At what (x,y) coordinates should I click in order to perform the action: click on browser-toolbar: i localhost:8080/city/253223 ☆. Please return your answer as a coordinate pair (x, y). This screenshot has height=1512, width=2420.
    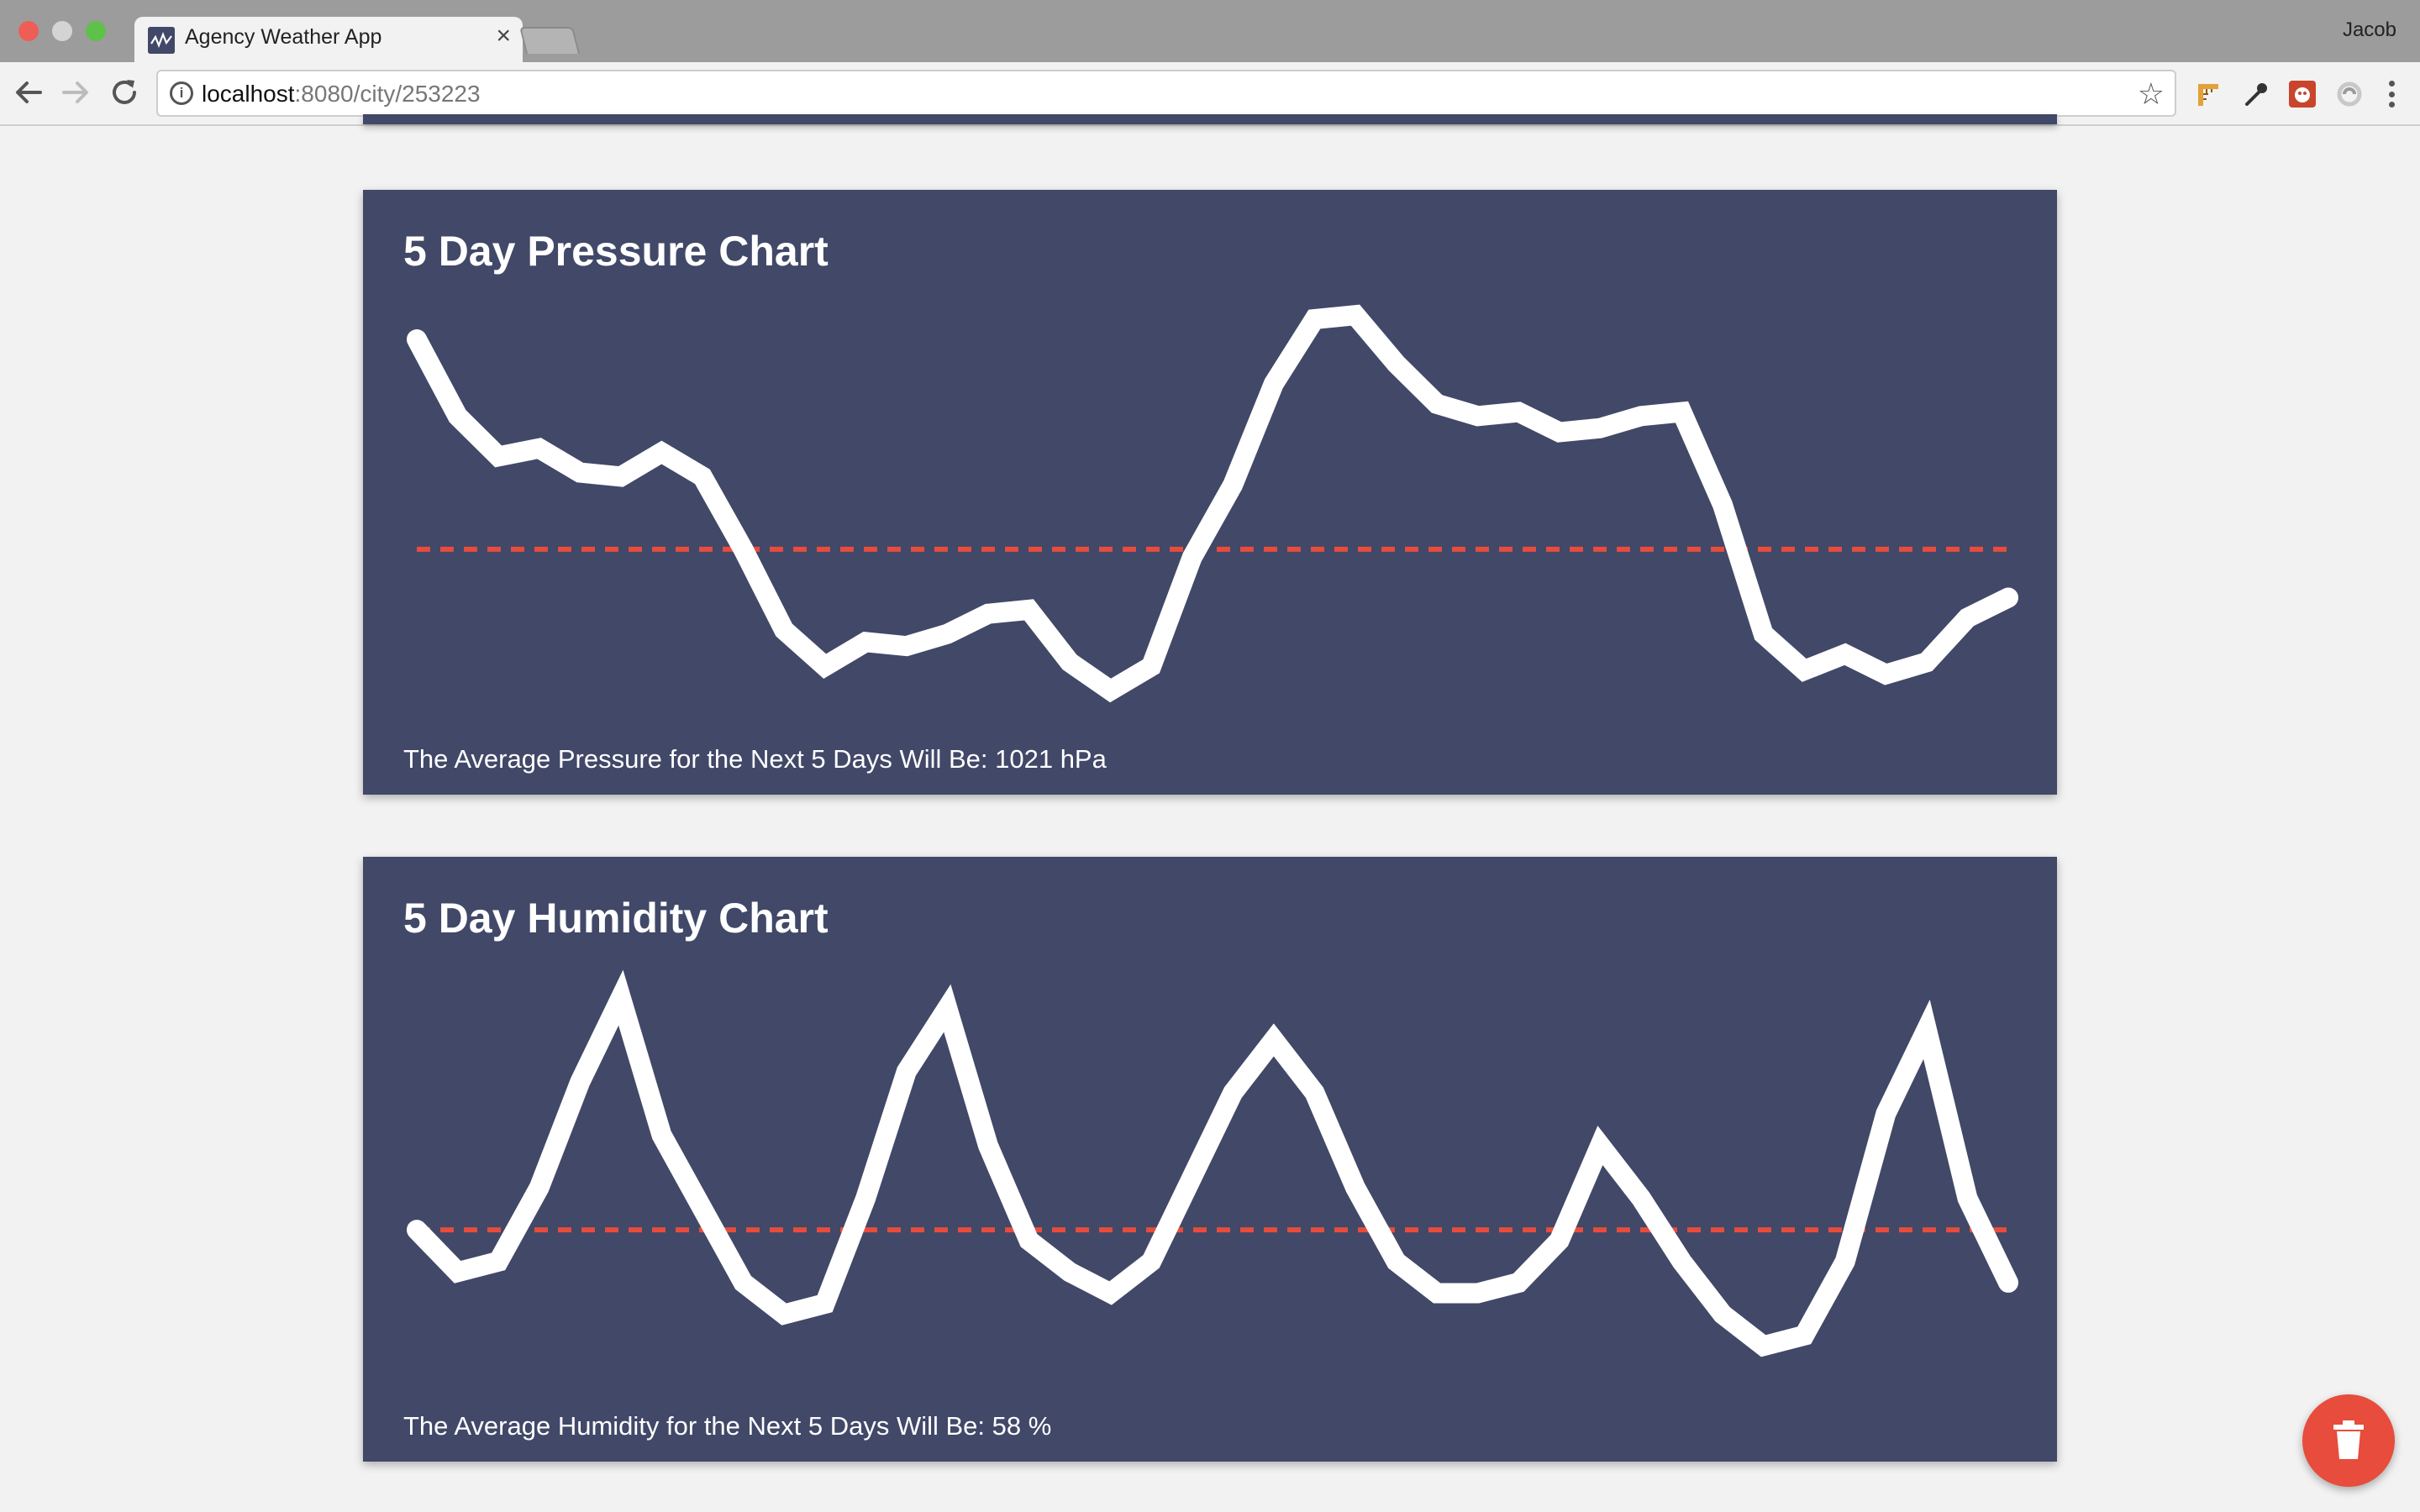
    Looking at the image, I should click on (1210, 94).